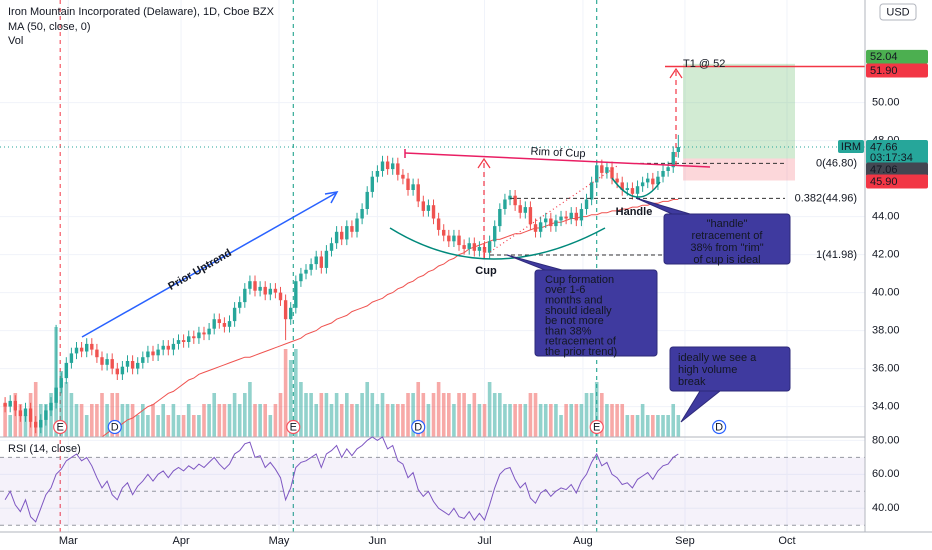 The height and width of the screenshot is (550, 932). What do you see at coordinates (836, 255) in the screenshot?
I see `fib-label: 1(41.98)` at bounding box center [836, 255].